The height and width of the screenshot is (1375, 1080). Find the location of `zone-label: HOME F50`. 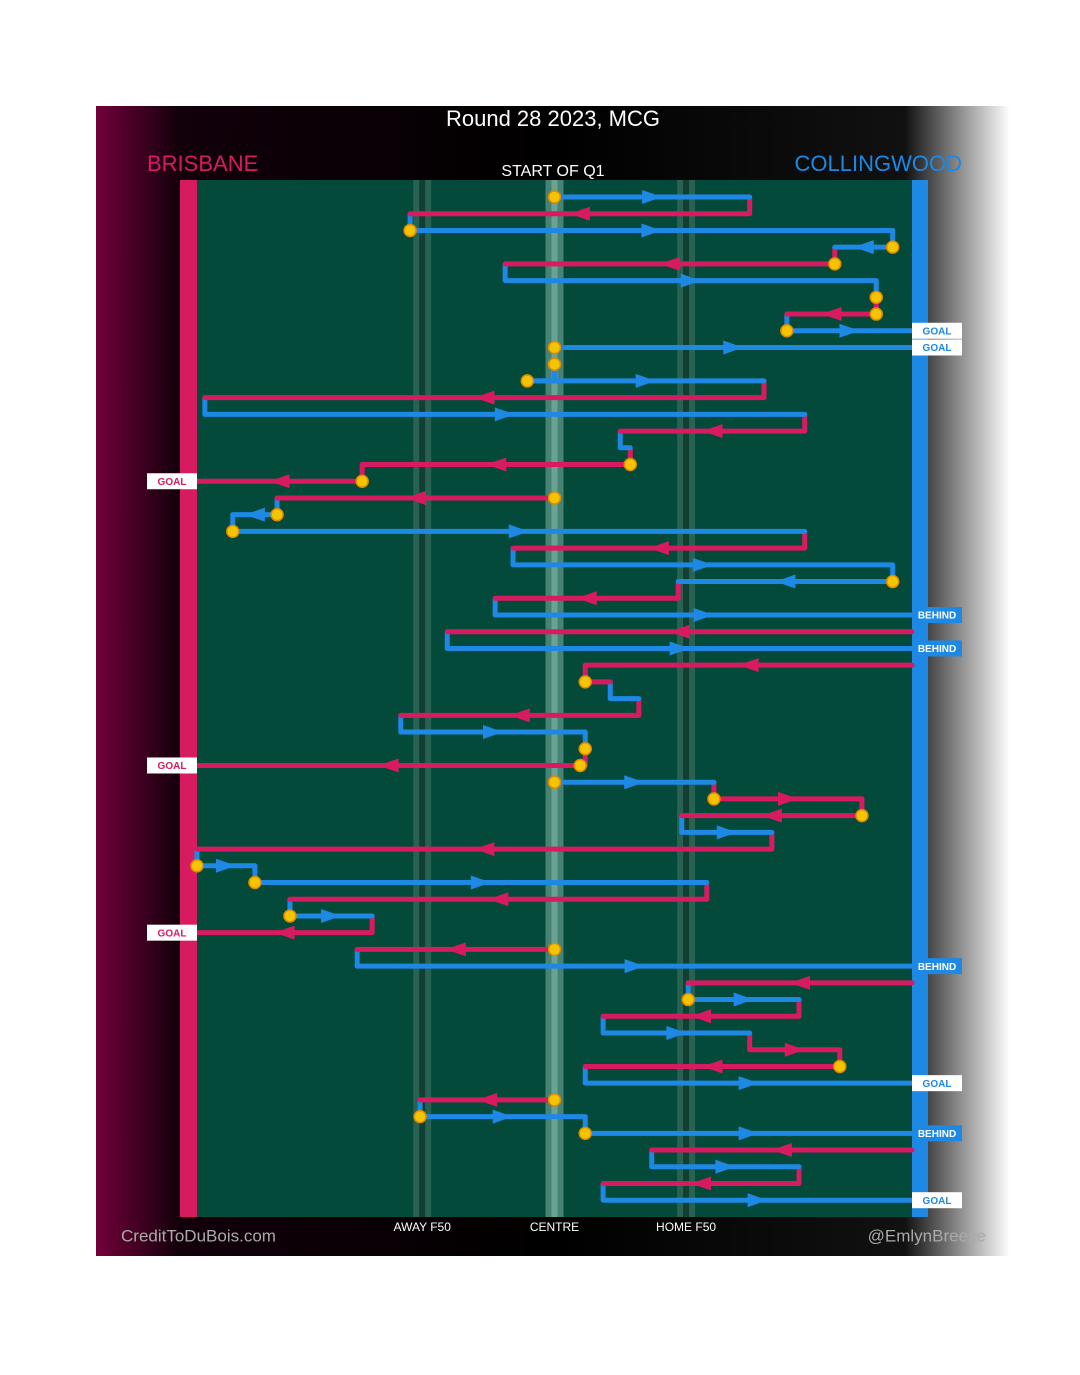

zone-label: HOME F50 is located at coordinates (686, 1227).